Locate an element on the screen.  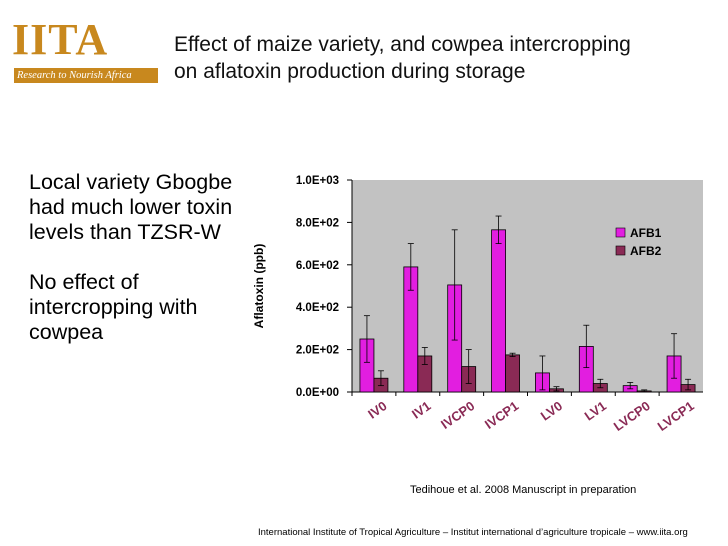
legend: AFB1 AFB2 is located at coordinates (638, 242).